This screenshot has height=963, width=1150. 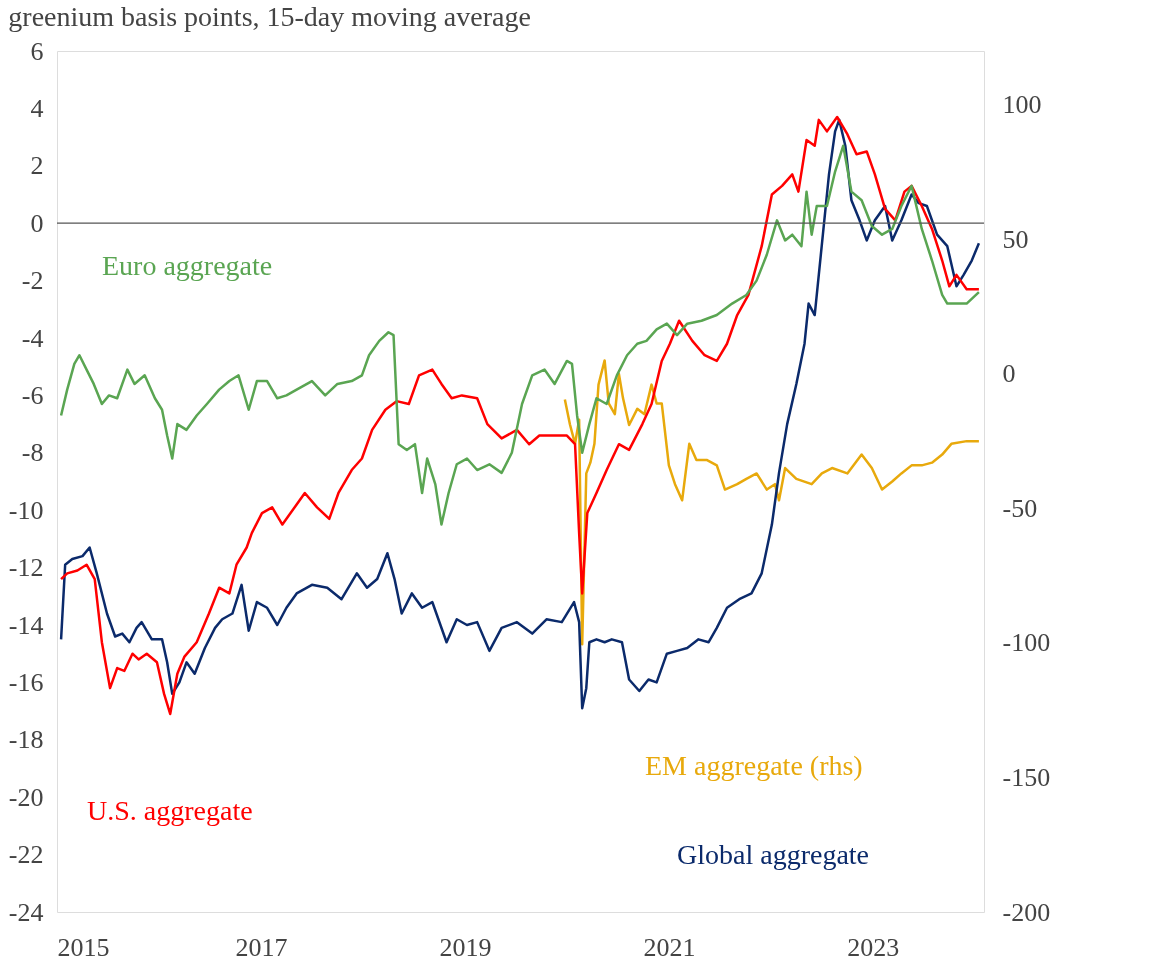 I want to click on text: U.S. aggregate, so click(x=170, y=810).